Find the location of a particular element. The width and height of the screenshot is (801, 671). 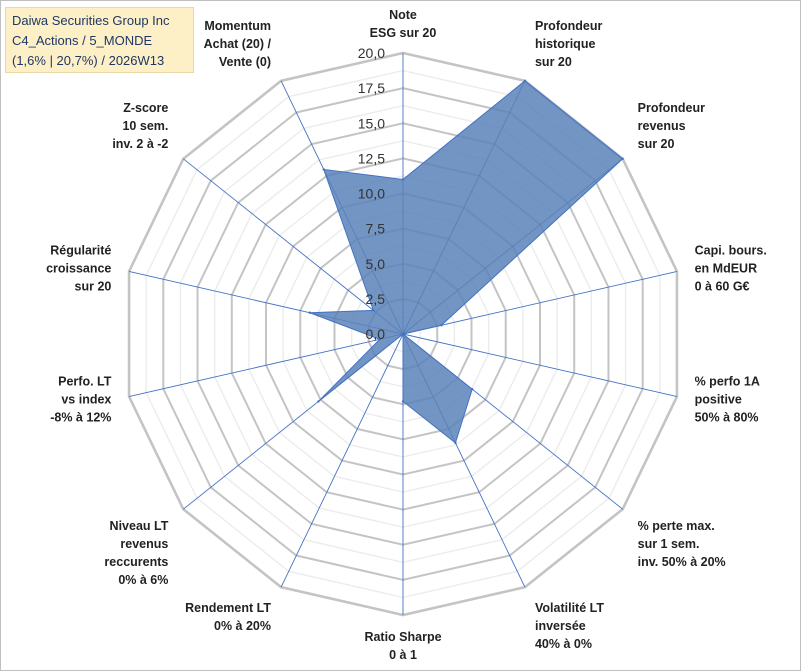

axis-label-line: Z-score is located at coordinates (145, 108).